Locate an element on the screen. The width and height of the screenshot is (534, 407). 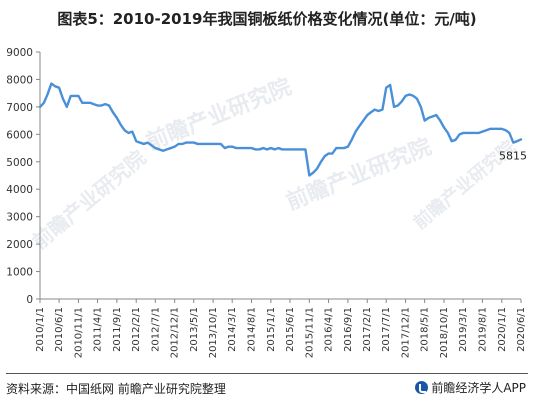
x-tick-label: 2016/4/1 is located at coordinates (329, 329).